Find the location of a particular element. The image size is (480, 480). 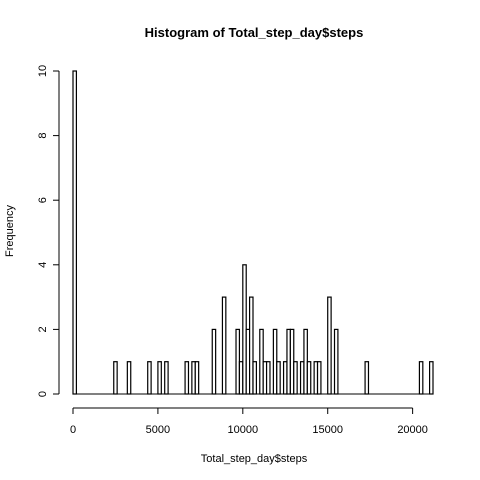

y-tick-label-3: 6 is located at coordinates (43, 200).